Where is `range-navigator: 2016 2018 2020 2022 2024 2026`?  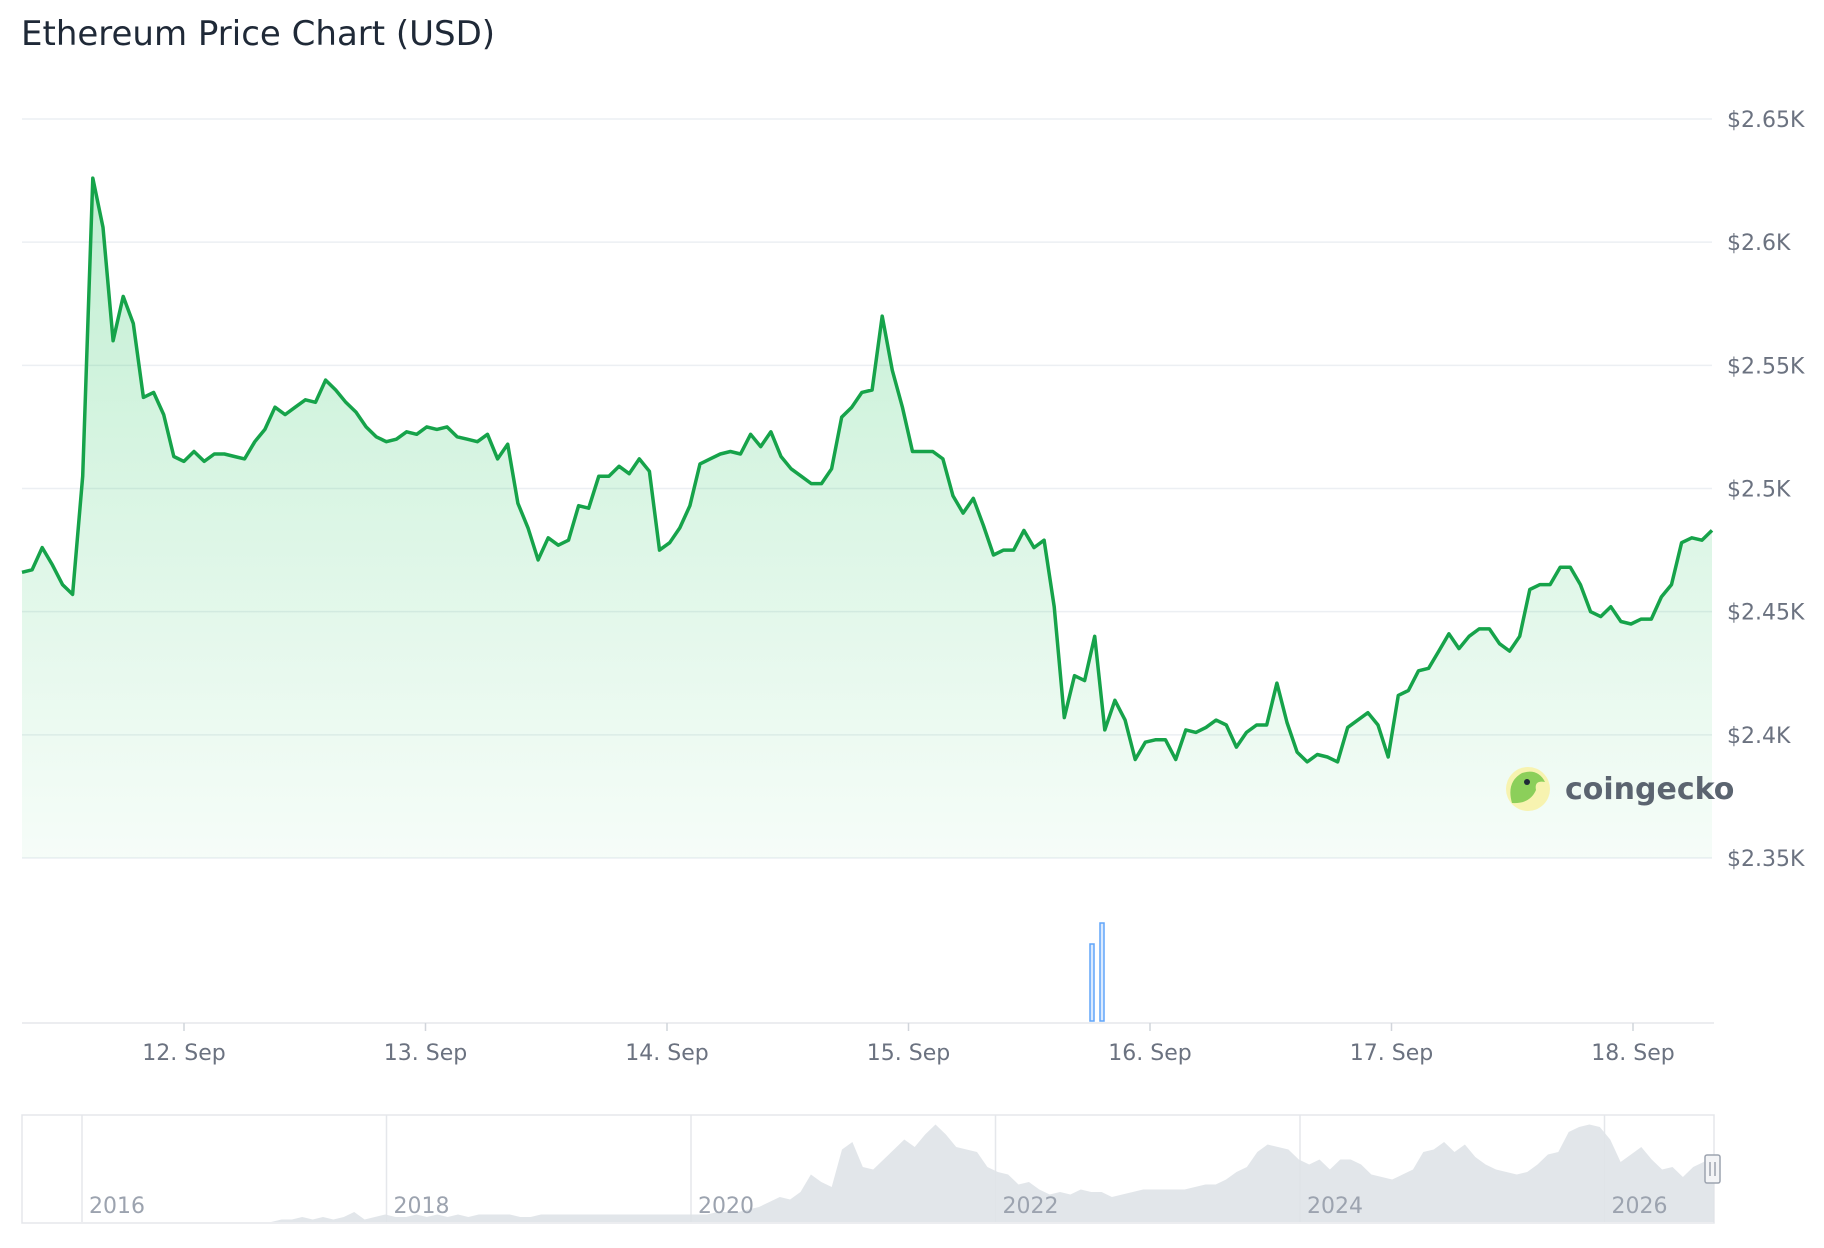 range-navigator: 2016 2018 2020 2022 2024 2026 is located at coordinates (871, 1169).